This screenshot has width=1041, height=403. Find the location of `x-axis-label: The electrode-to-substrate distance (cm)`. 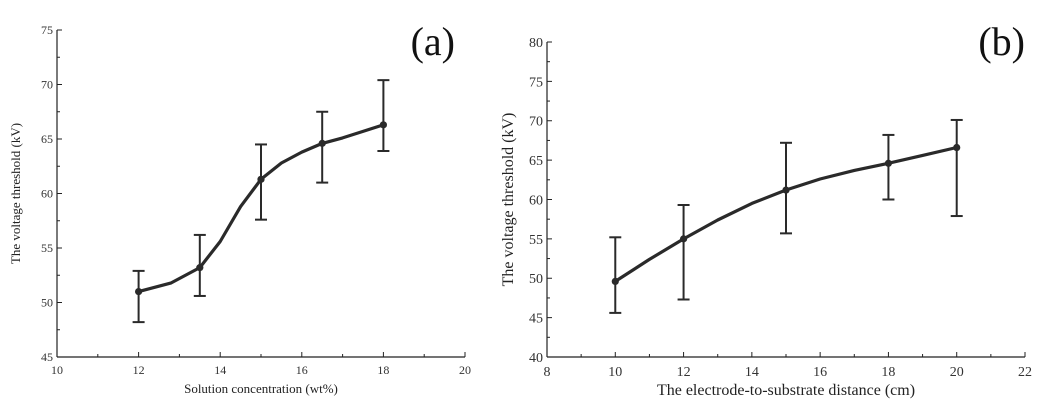

x-axis-label: The electrode-to-substrate distance (cm) is located at coordinates (786, 390).